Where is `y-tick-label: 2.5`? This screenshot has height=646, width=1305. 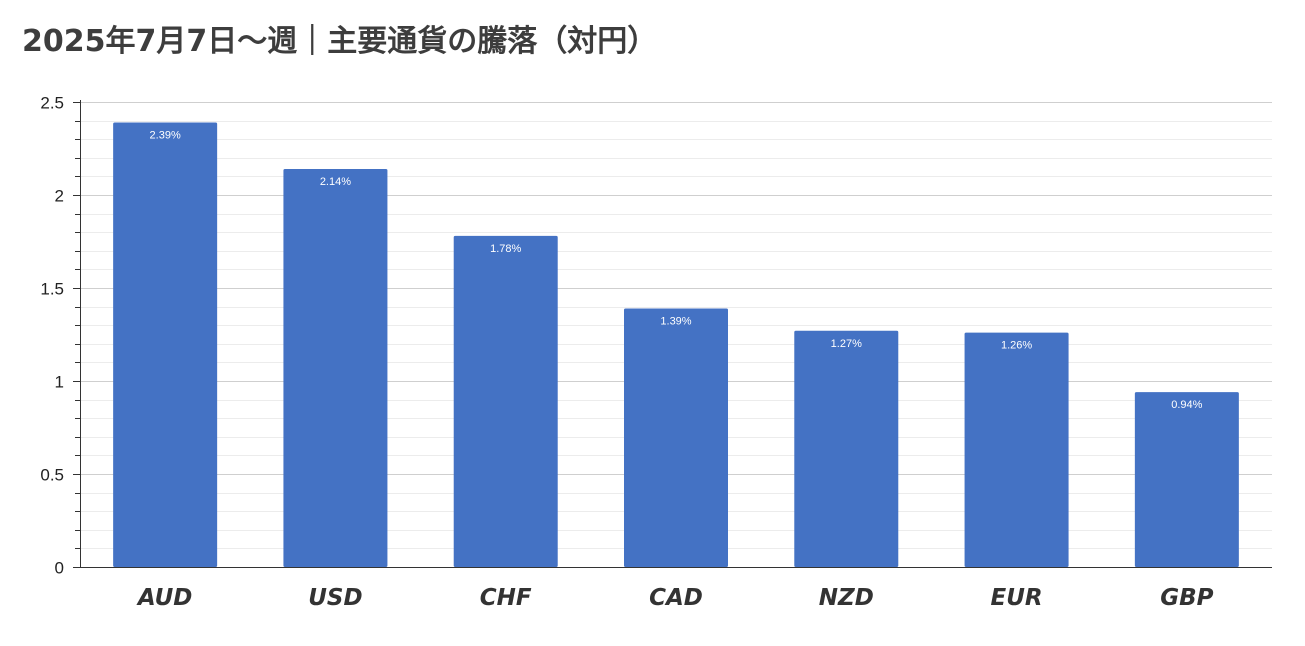
y-tick-label: 2.5 is located at coordinates (52, 103).